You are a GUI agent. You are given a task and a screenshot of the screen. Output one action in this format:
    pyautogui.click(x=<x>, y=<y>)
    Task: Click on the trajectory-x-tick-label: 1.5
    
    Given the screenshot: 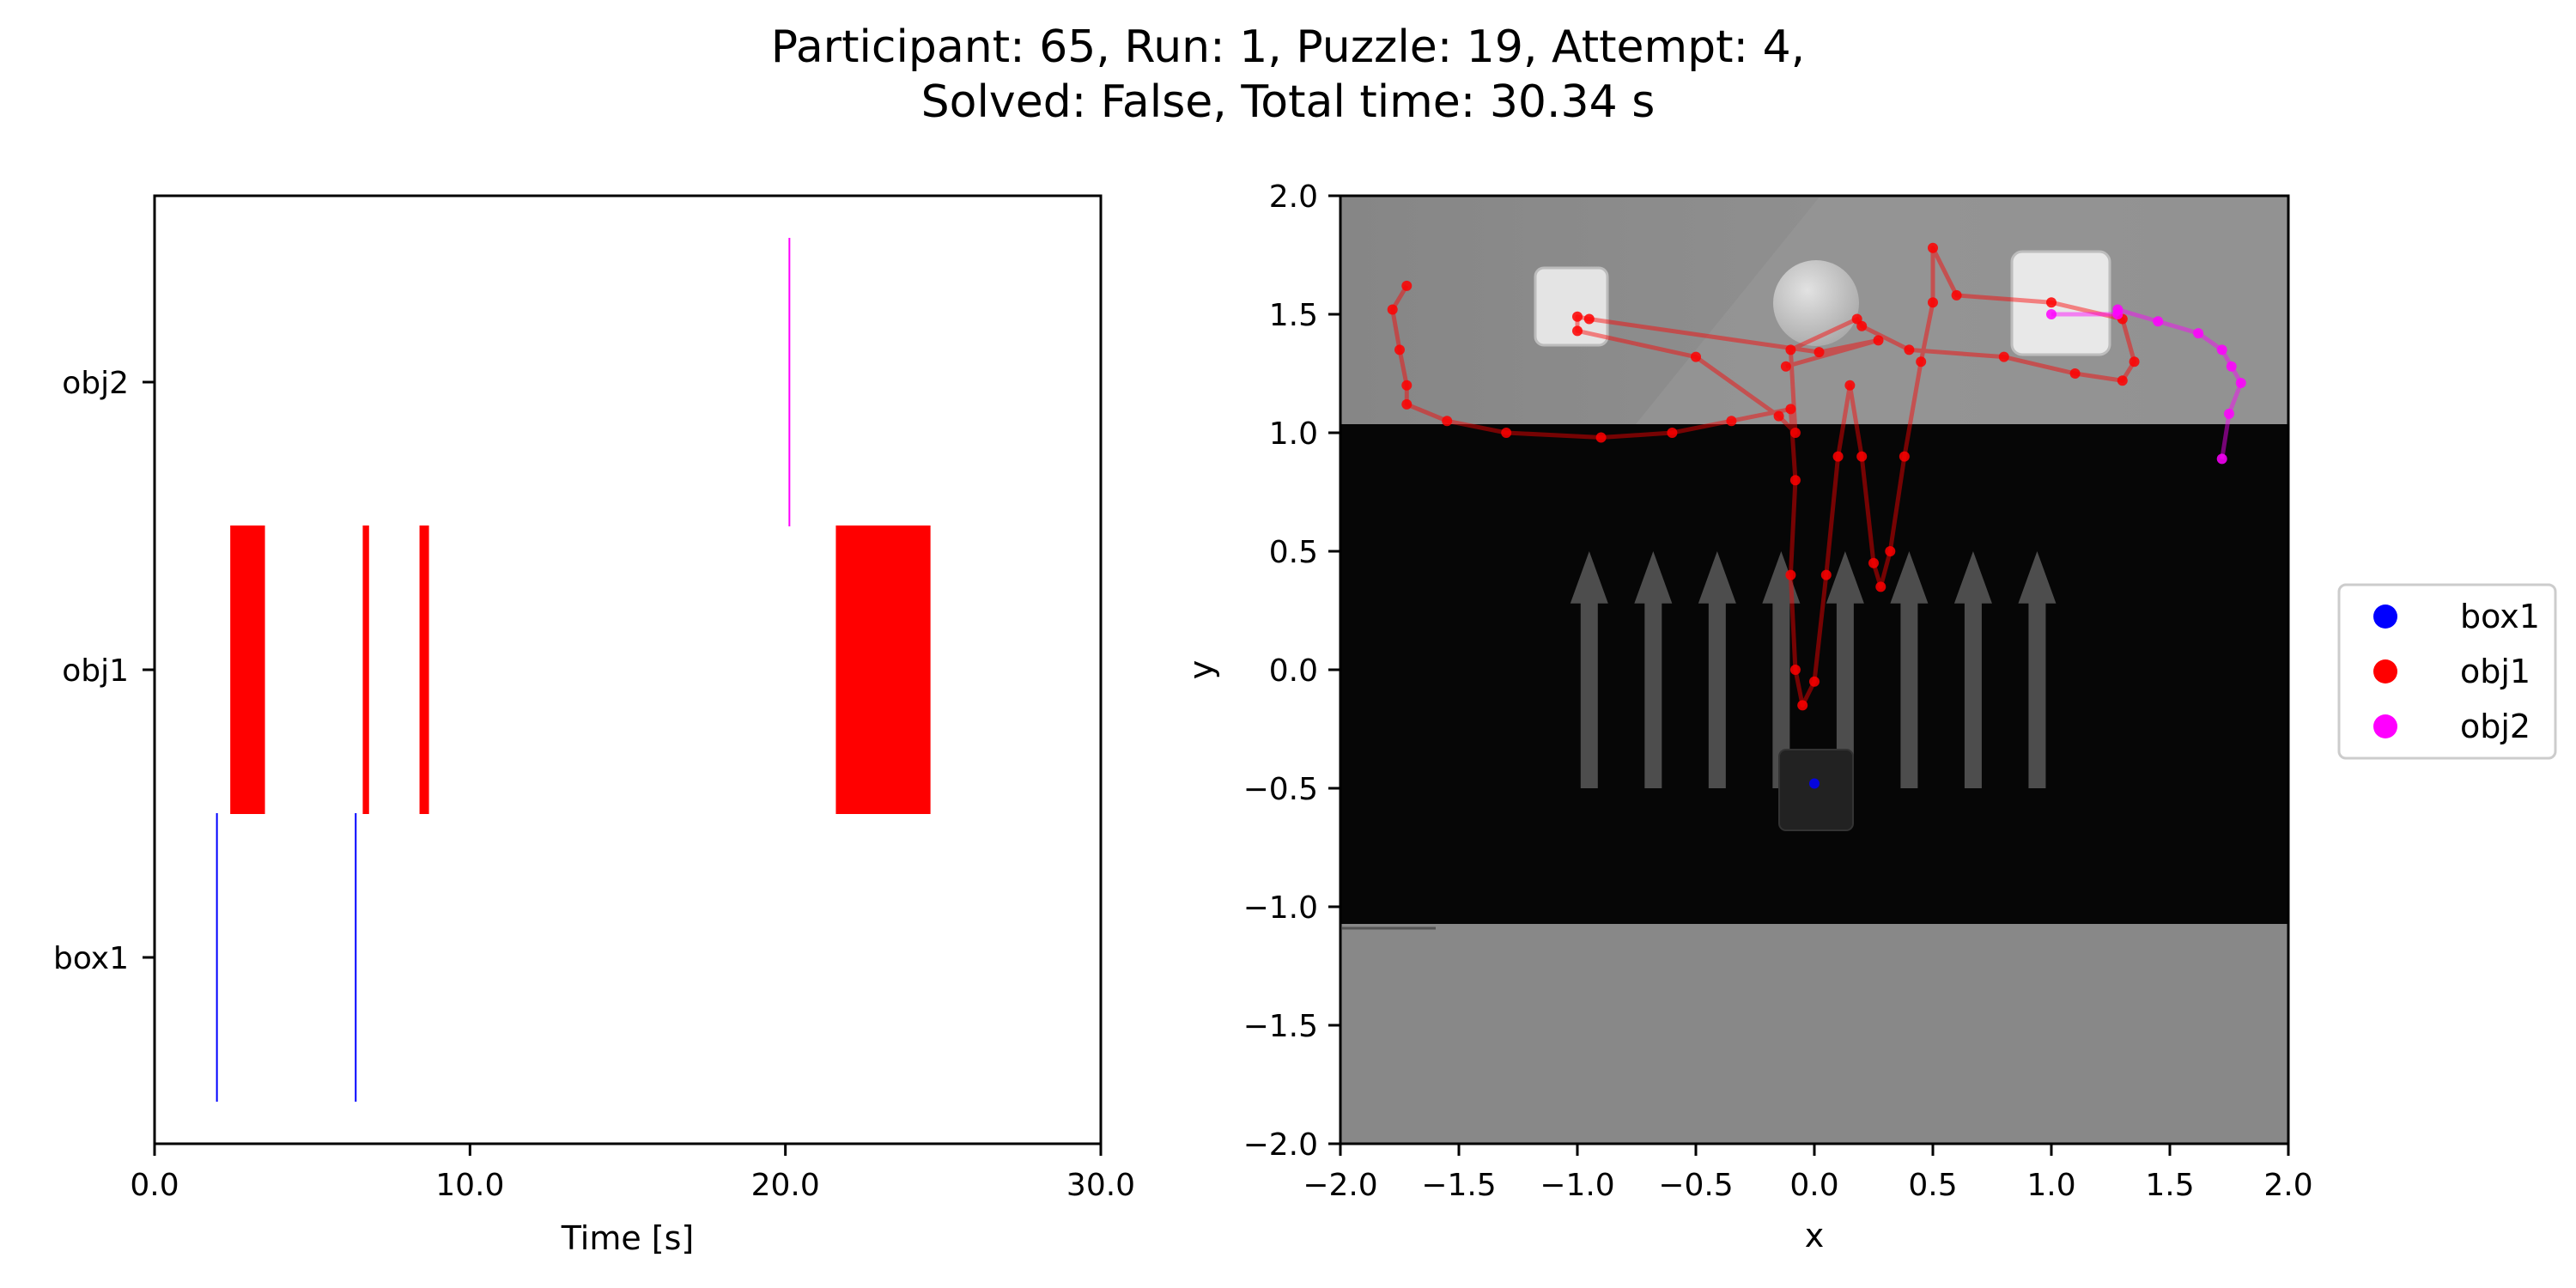 What is the action you would take?
    pyautogui.click(x=2170, y=1185)
    